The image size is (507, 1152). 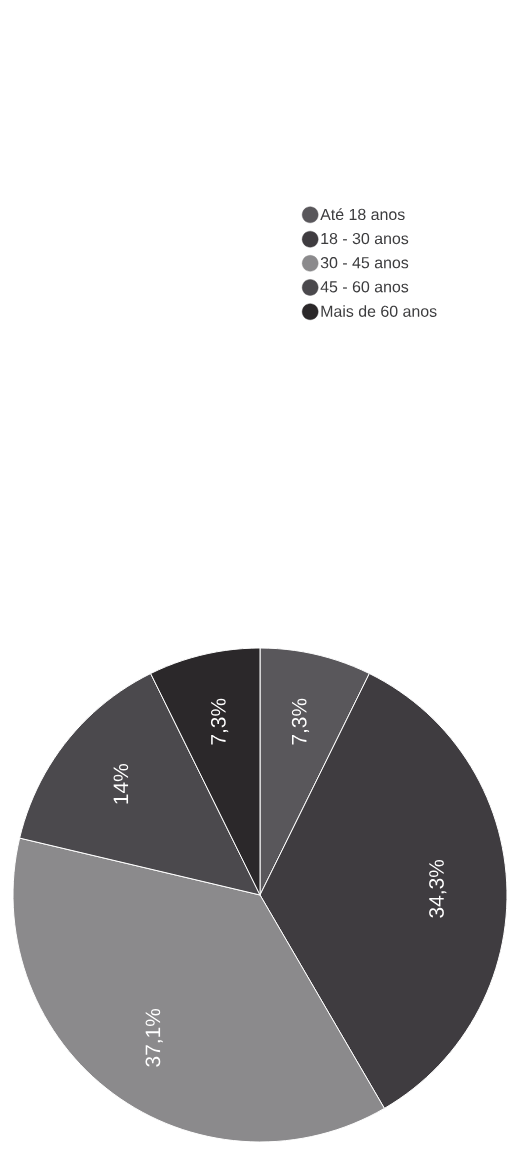 What do you see at coordinates (362, 214) in the screenshot?
I see `legend-label: Até 18 anos` at bounding box center [362, 214].